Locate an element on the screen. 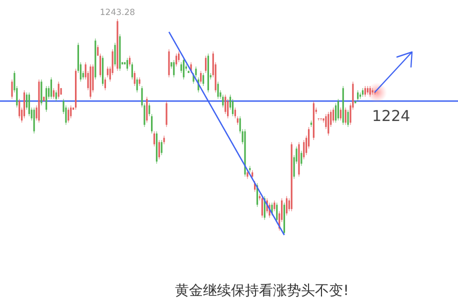 The width and height of the screenshot is (458, 307). title: 黄金继续保持看涨势头不变! is located at coordinates (262, 291).